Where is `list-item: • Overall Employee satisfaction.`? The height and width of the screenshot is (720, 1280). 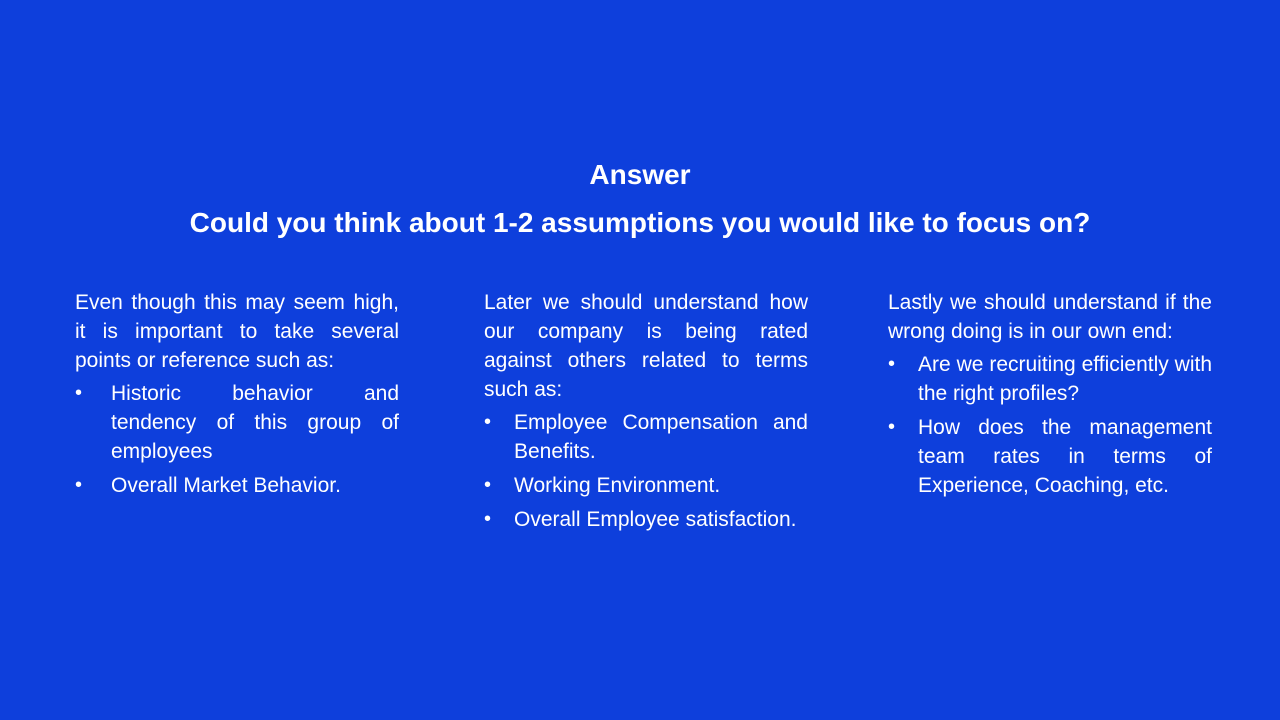 list-item: • Overall Employee satisfaction. is located at coordinates (646, 519).